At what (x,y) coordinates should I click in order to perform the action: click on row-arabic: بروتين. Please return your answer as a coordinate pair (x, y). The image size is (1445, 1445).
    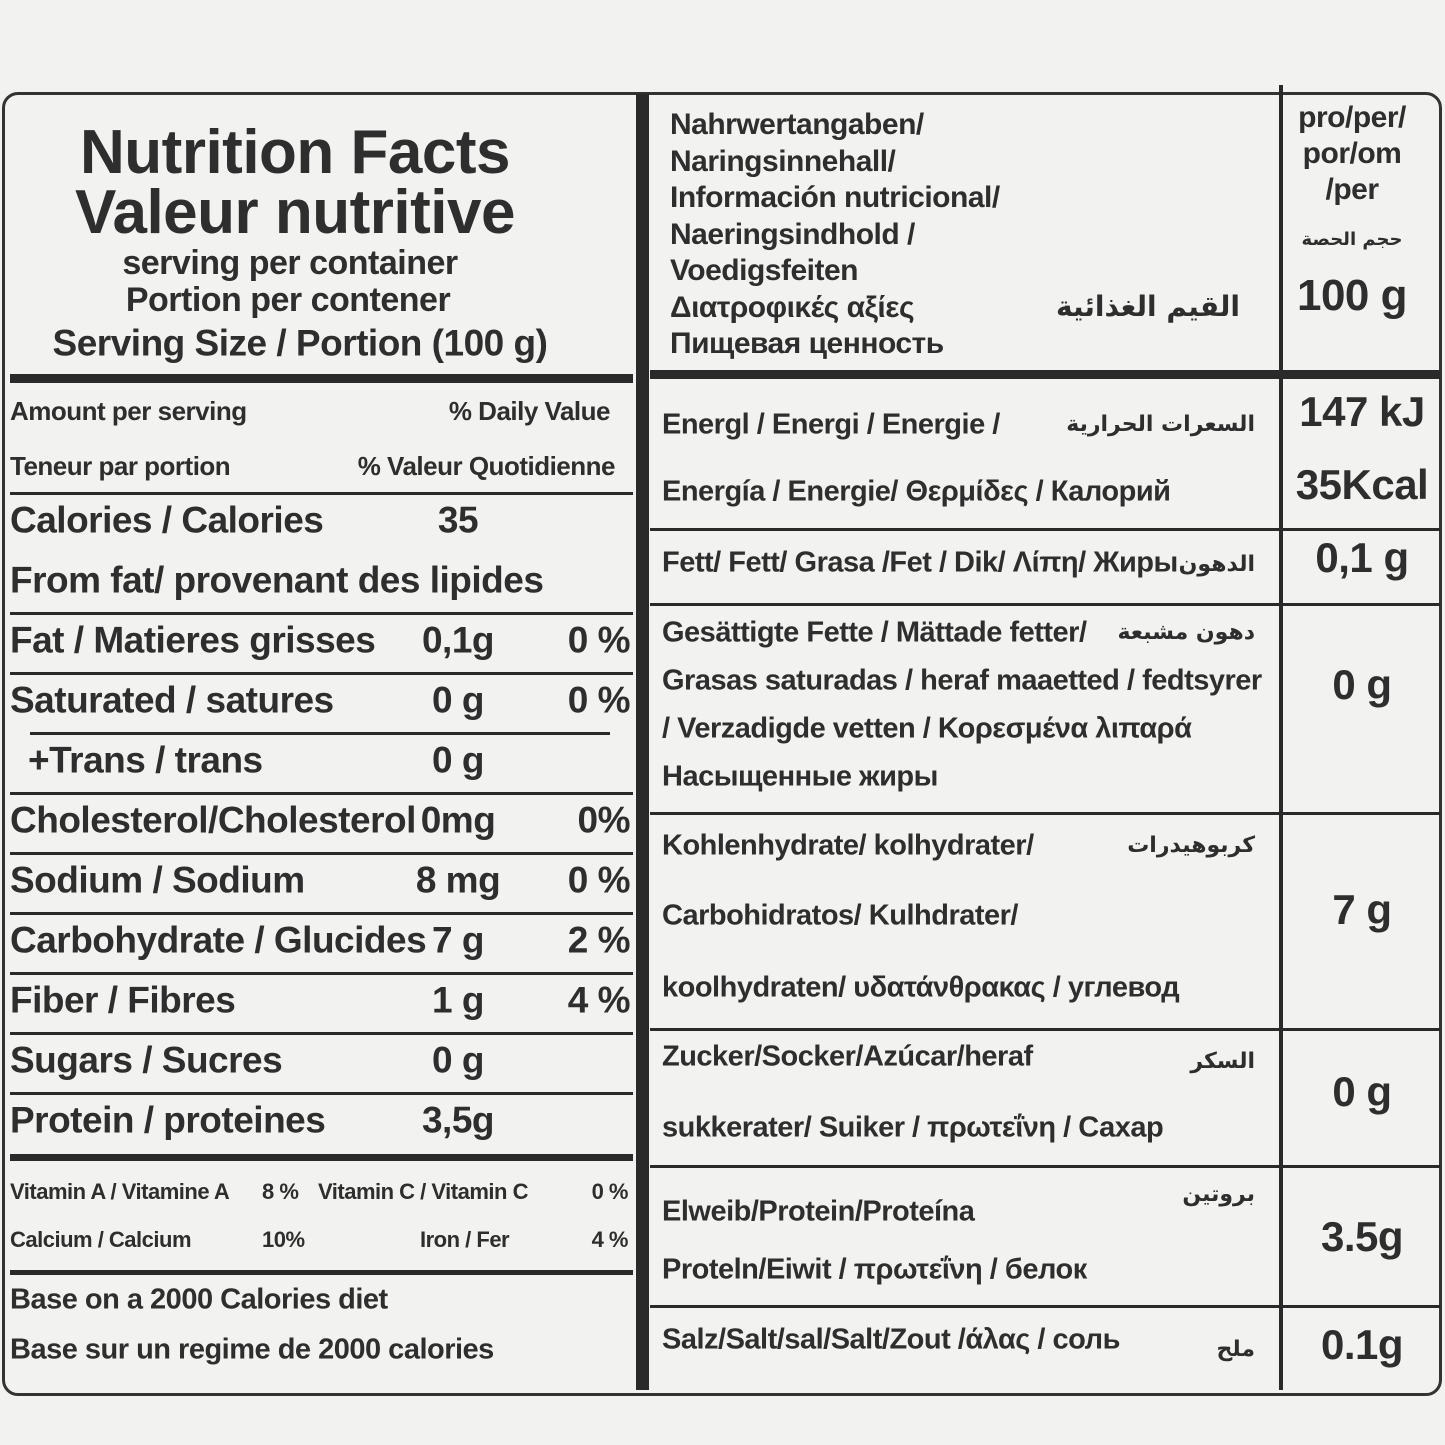
    Looking at the image, I should click on (1218, 1194).